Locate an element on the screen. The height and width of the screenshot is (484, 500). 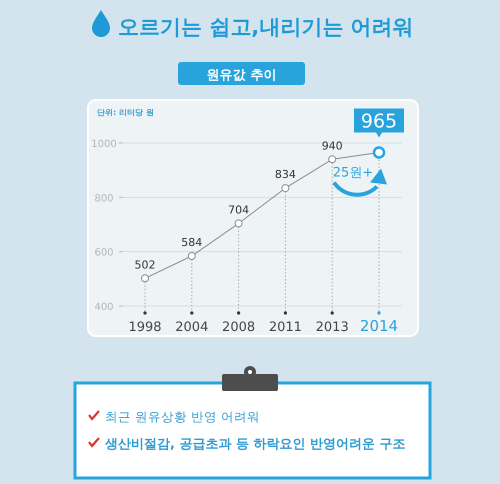
x-tick-label: 1998 is located at coordinates (145, 327).